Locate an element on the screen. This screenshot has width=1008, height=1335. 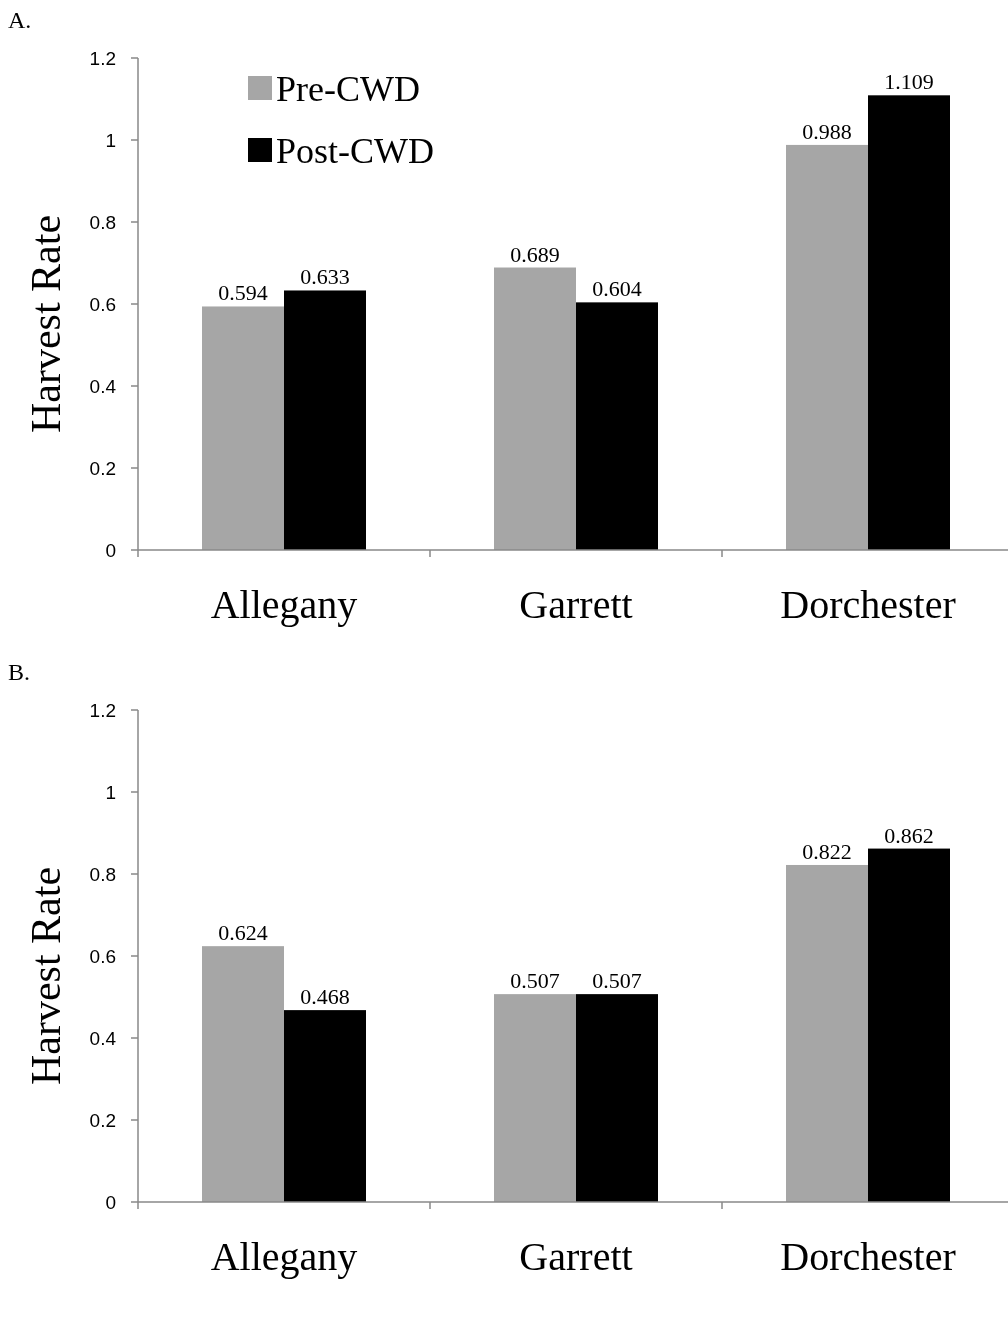
data-label: 0.624 is located at coordinates (243, 933).